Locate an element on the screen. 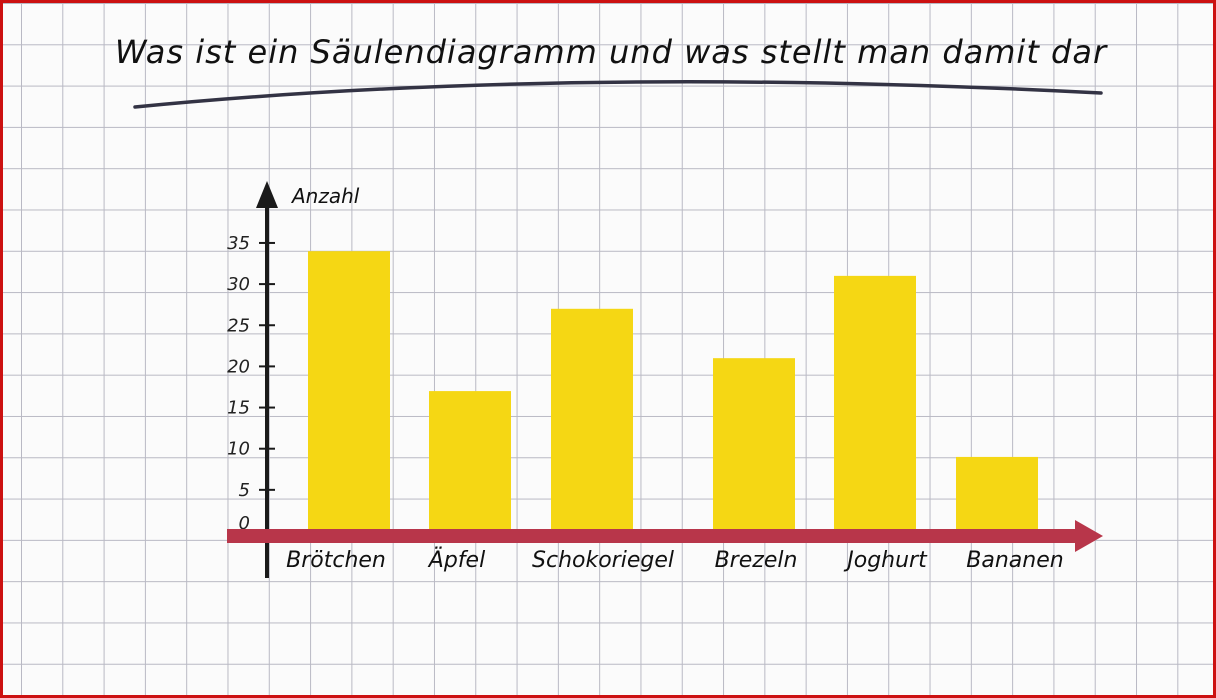 This screenshot has height=698, width=1216. x-category-label: Bananen is located at coordinates (1014, 560).